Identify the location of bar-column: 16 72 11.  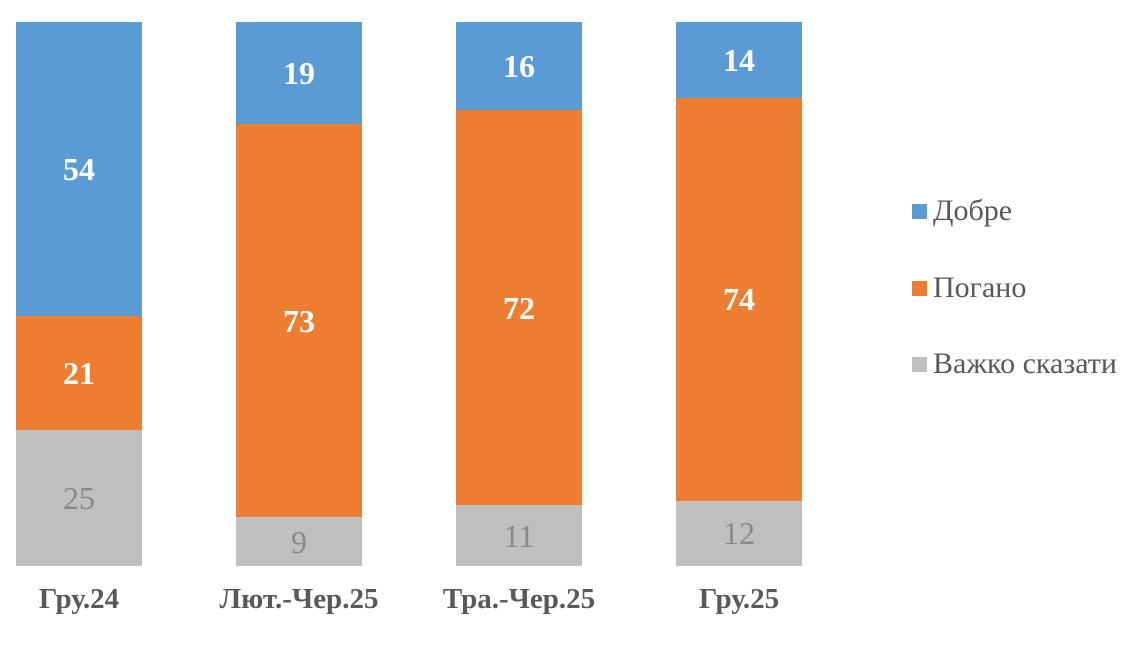
(519, 294).